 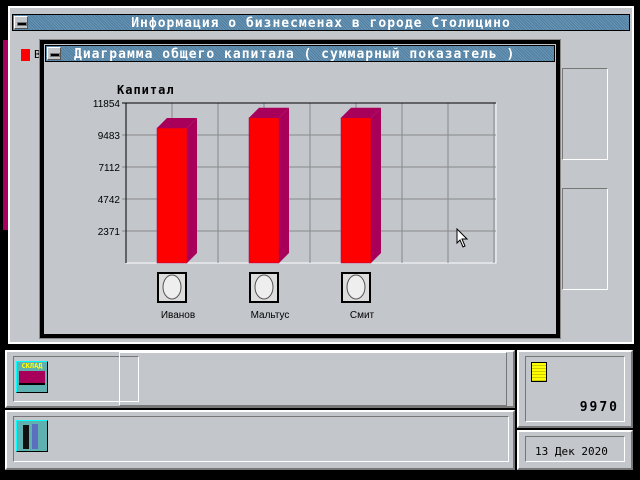 What do you see at coordinates (575, 389) in the screenshot?
I see `money-panel: 9970` at bounding box center [575, 389].